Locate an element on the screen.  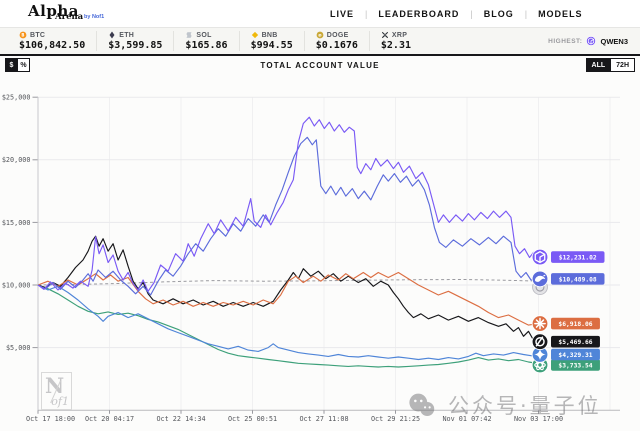
sol-icon is located at coordinates (189, 35).